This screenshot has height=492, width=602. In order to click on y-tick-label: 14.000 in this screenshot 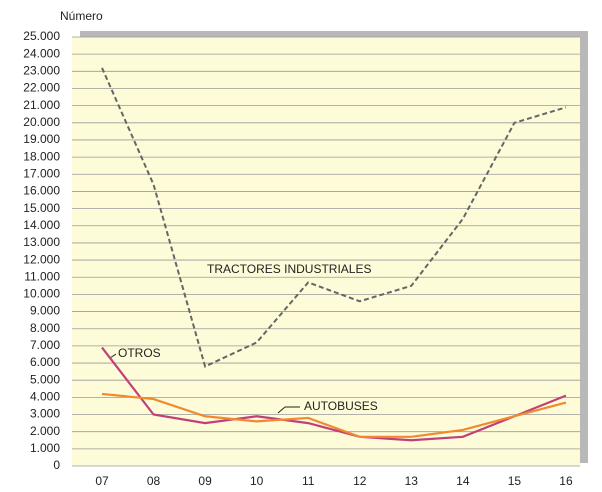, I will do `click(41, 225)`.